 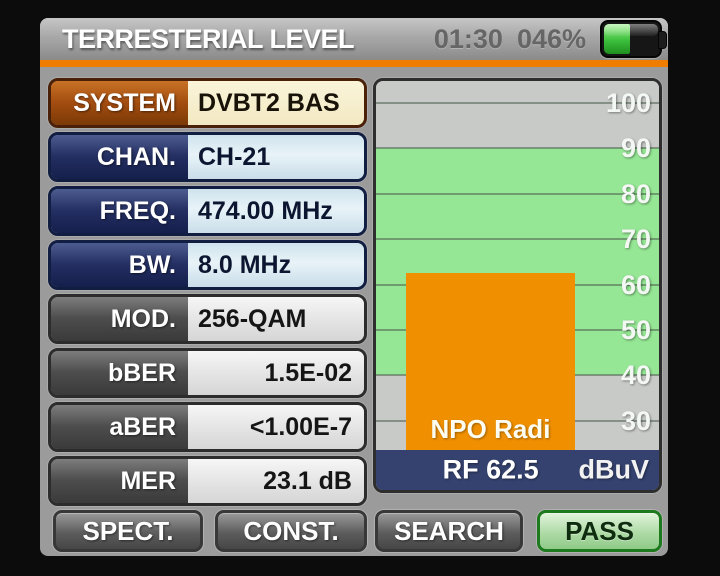 What do you see at coordinates (276, 427) in the screenshot?
I see `field-value: <1.00E-7` at bounding box center [276, 427].